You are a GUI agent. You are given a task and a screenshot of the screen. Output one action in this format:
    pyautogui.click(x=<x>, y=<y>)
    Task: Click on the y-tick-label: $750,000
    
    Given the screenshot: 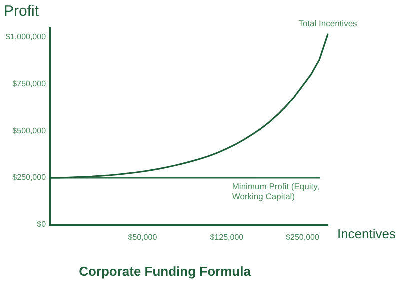 What is the action you would take?
    pyautogui.click(x=29, y=83)
    